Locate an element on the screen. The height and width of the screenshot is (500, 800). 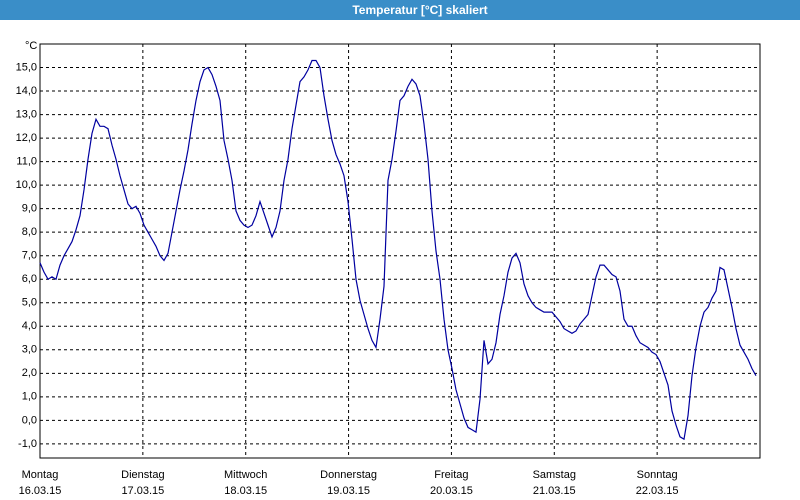
y-tick-label: 10,0 is located at coordinates (26, 185).